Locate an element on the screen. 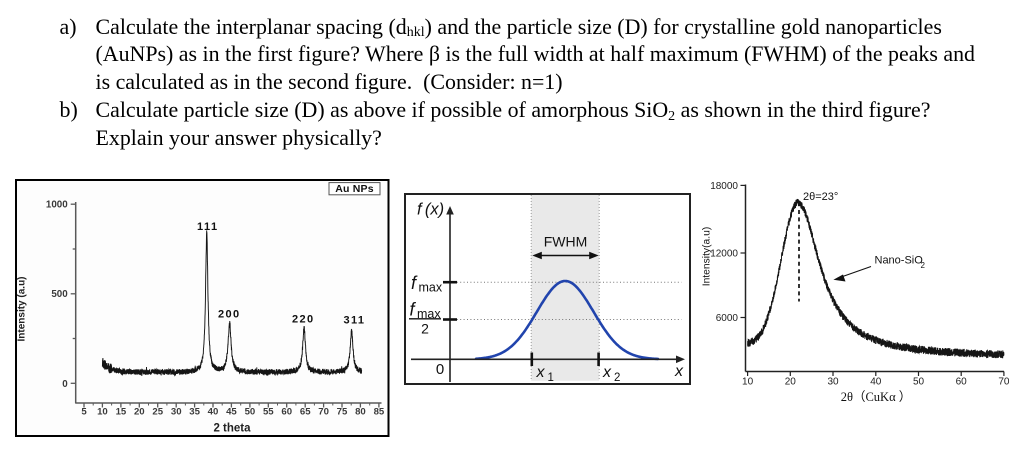 The width and height of the screenshot is (1024, 469). svg-text: 311 is located at coordinates (354, 321).